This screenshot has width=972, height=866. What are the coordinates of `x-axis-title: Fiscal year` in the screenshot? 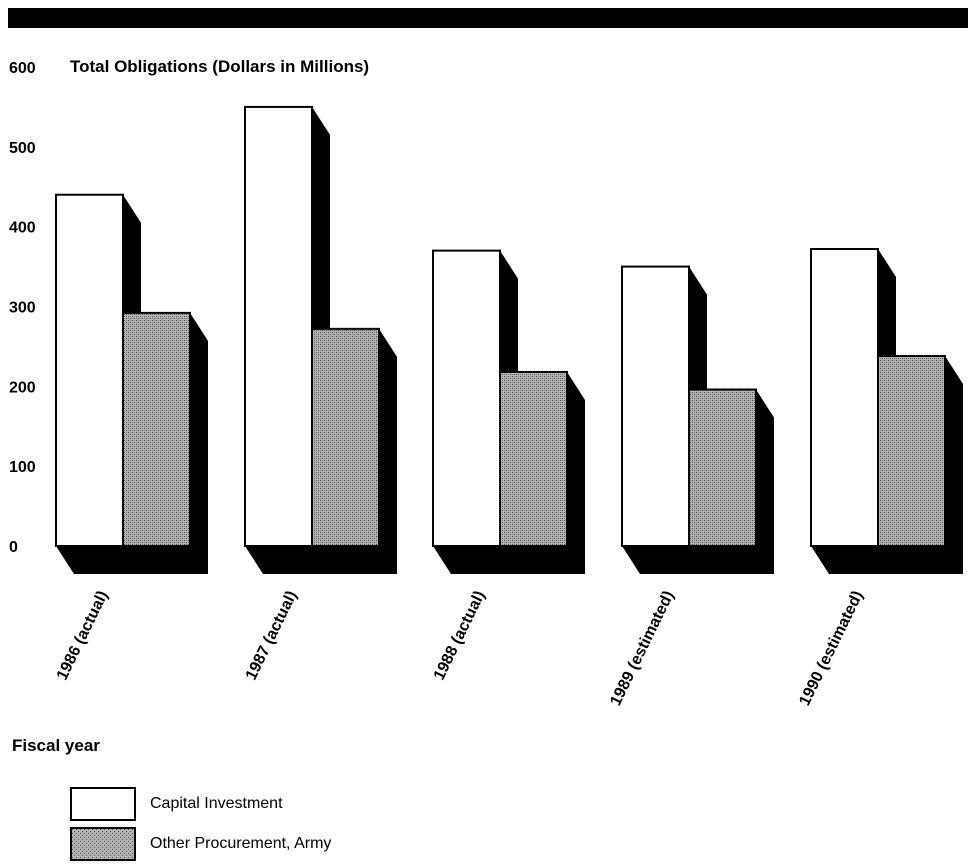 It's located at (56, 745).